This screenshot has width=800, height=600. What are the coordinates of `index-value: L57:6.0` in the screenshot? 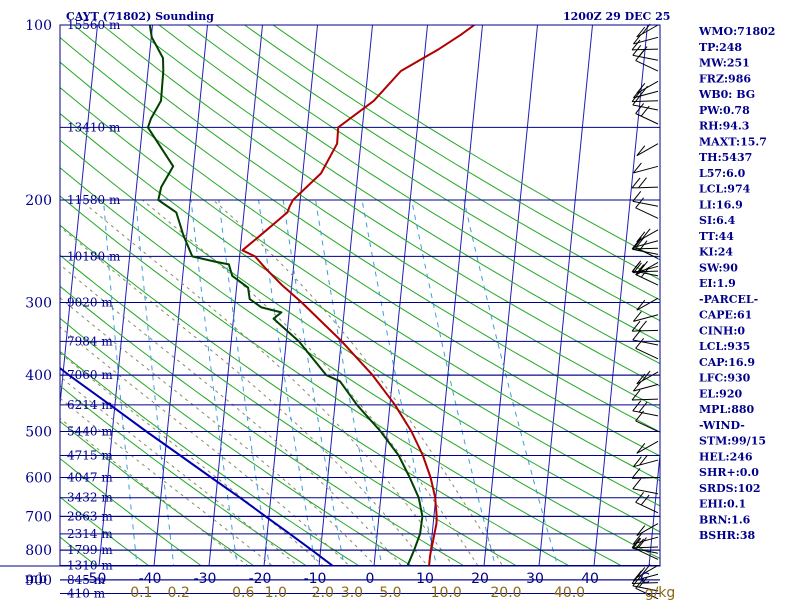 It's located at (722, 173).